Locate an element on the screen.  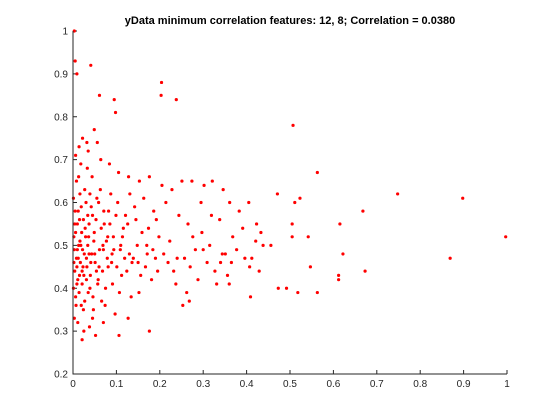
y-axis-ticks: 0.2 0.3 0.4 0.5 0.6 0.7 0.8 0.9 1 is located at coordinates (65, 204).